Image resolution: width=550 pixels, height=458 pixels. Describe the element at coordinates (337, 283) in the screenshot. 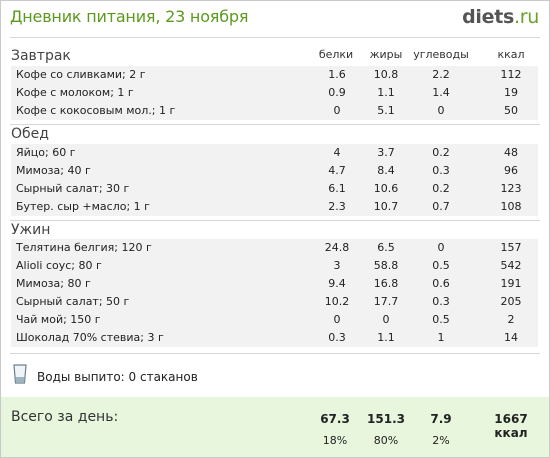

I see `protein-value: 9.4` at that location.